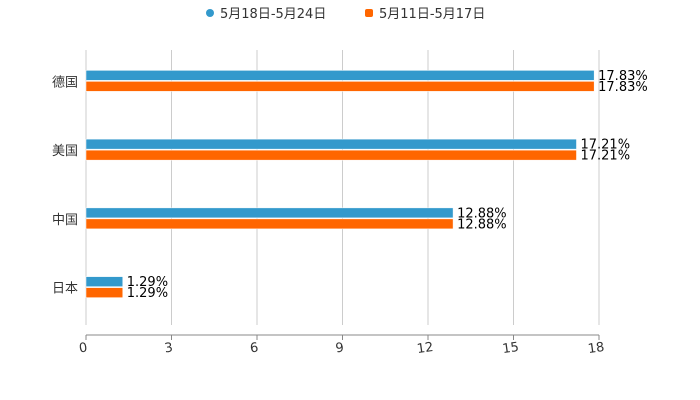 The height and width of the screenshot is (400, 700). What do you see at coordinates (65, 82) in the screenshot?
I see `category-label: 德国` at bounding box center [65, 82].